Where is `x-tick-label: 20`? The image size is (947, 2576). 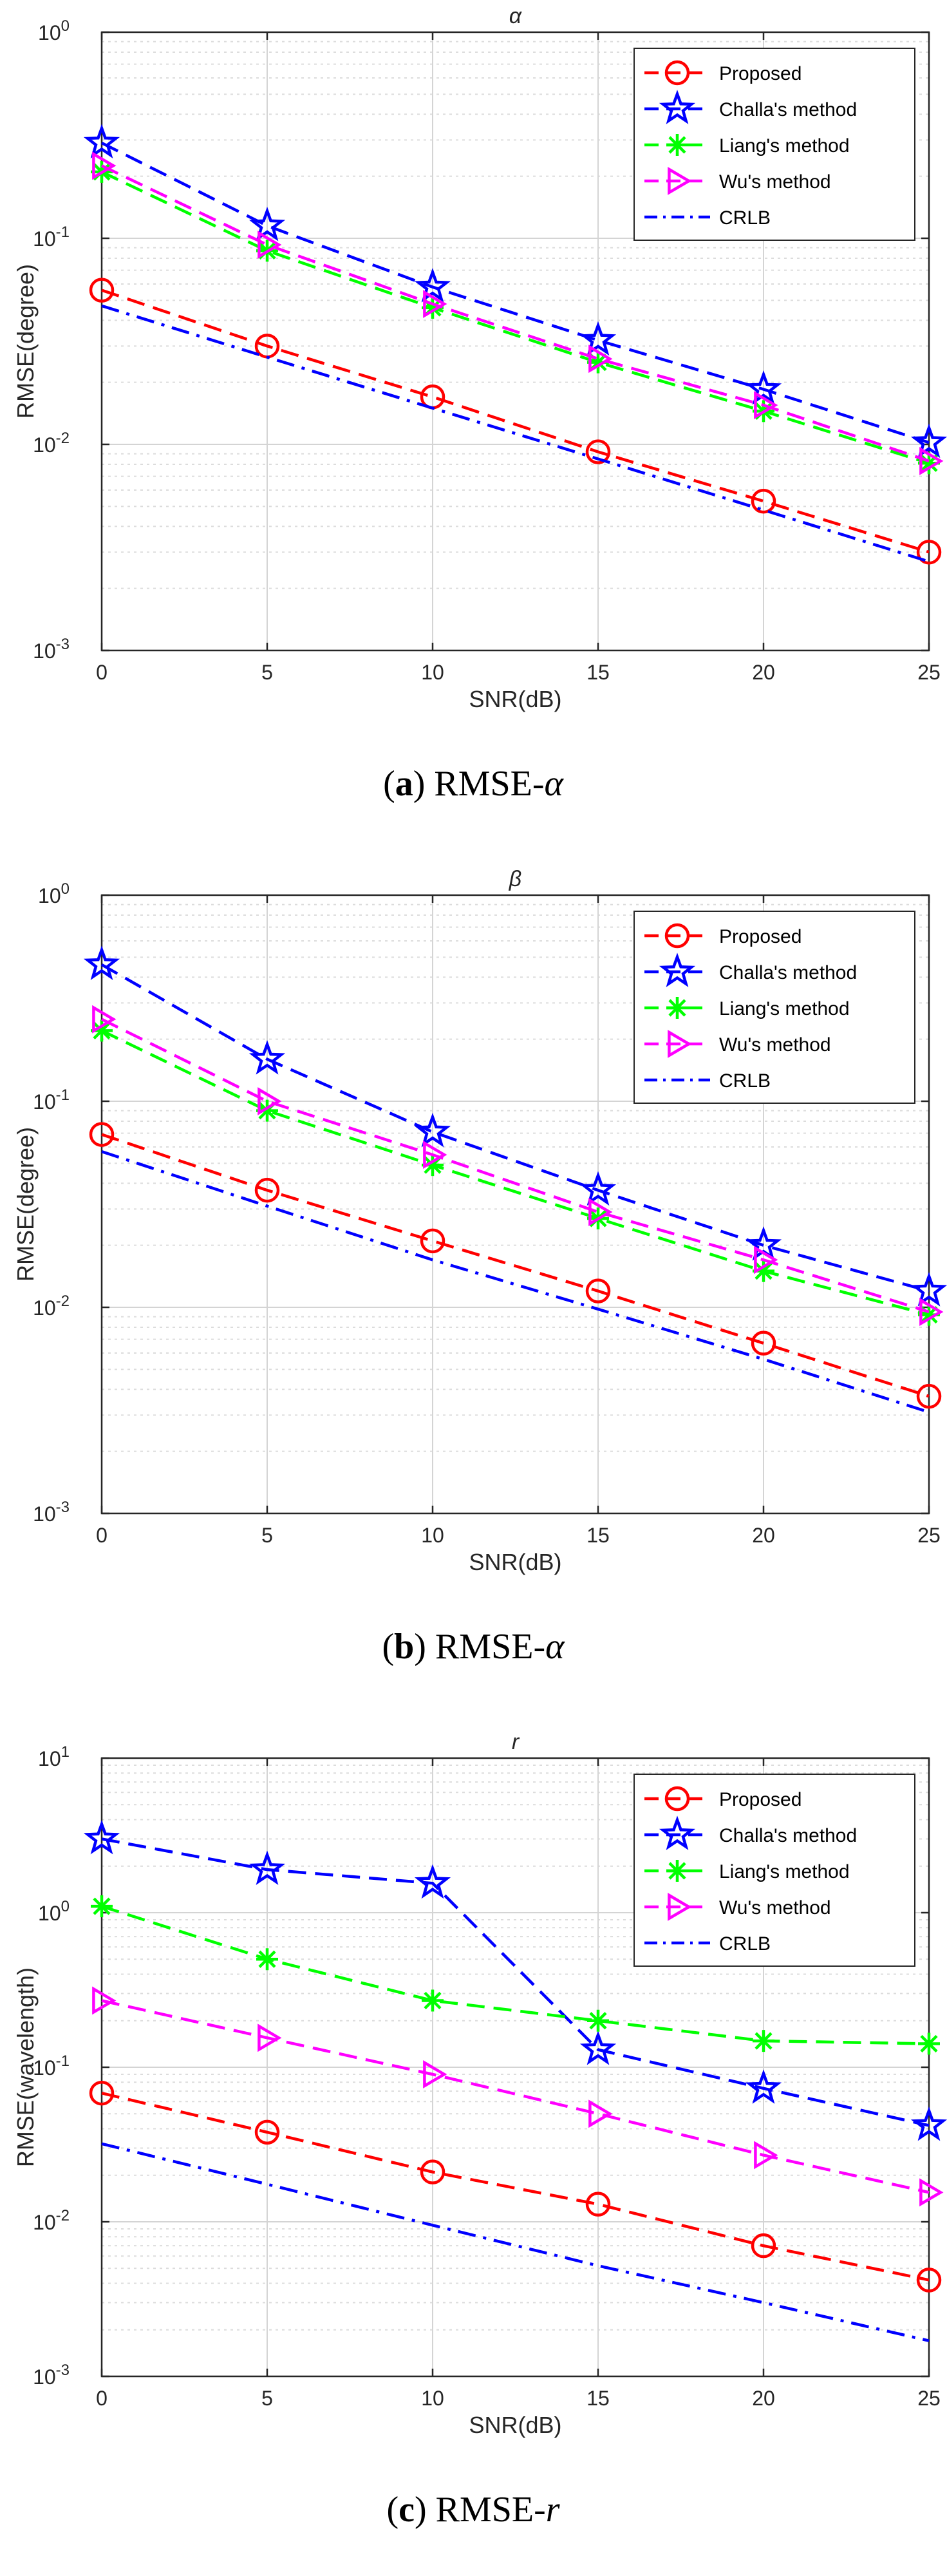 x-tick-label: 20 is located at coordinates (763, 673).